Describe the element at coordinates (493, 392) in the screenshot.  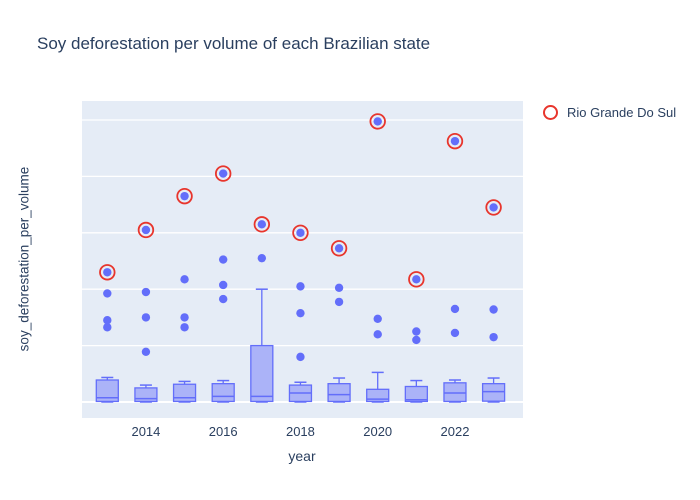
I see `box-2023` at that location.